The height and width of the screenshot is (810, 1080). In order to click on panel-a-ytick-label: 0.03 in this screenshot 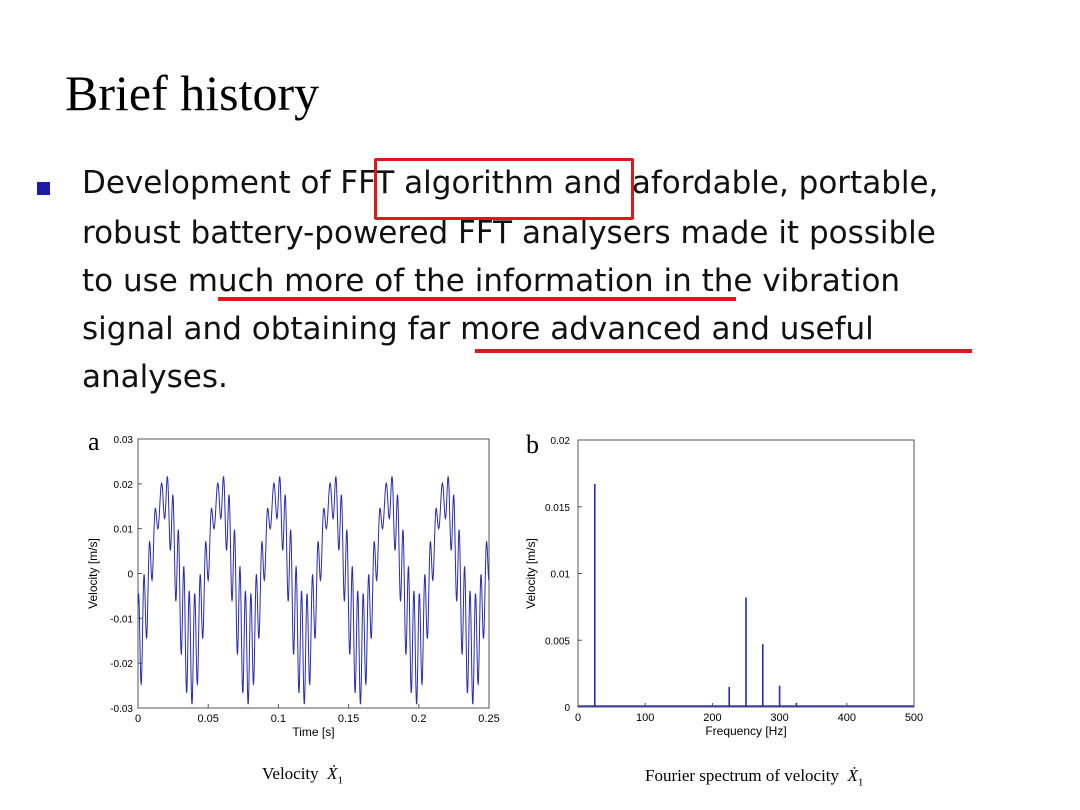, I will do `click(124, 440)`.